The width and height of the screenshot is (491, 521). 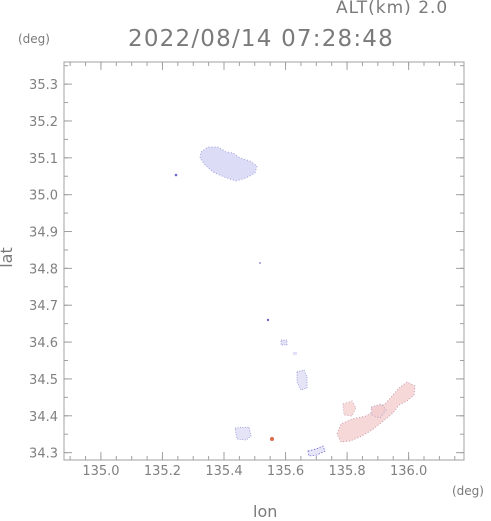 I want to click on x-tick-label: 135.0, so click(x=100, y=471).